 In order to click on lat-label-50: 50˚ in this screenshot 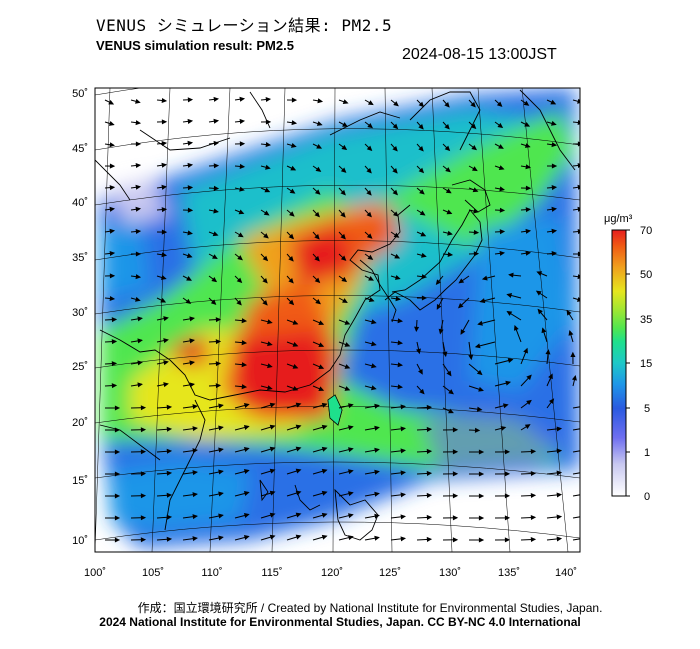, I will do `click(80, 94)`.